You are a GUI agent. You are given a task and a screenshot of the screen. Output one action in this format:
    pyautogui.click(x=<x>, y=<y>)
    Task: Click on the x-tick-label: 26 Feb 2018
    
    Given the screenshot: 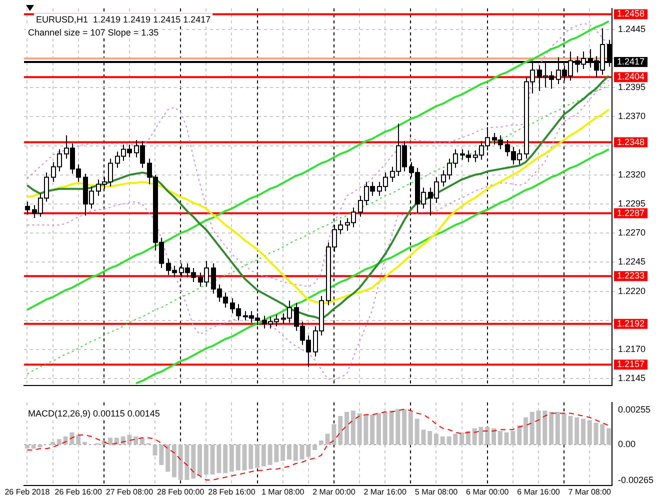 What is the action you would take?
    pyautogui.click(x=27, y=491)
    